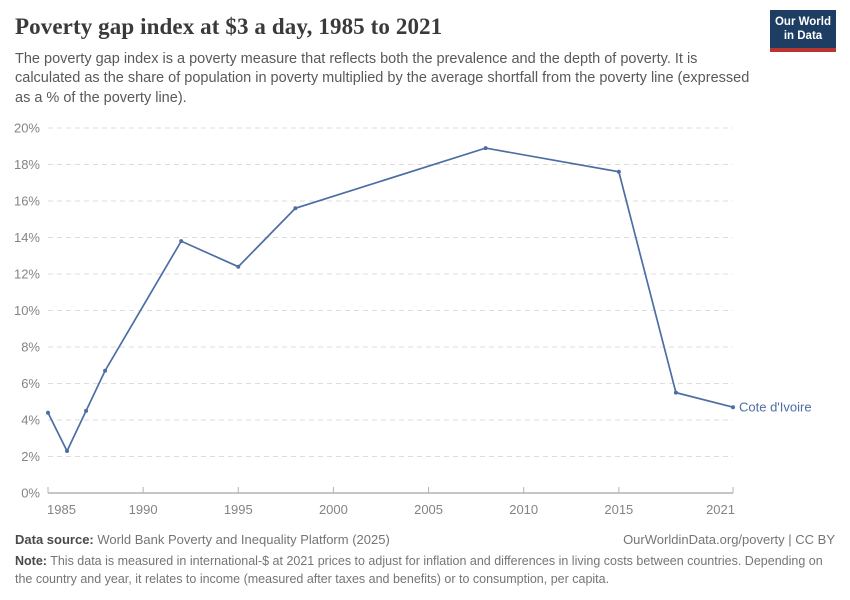  Describe the element at coordinates (143, 509) in the screenshot. I see `svg-text: 1990` at that location.